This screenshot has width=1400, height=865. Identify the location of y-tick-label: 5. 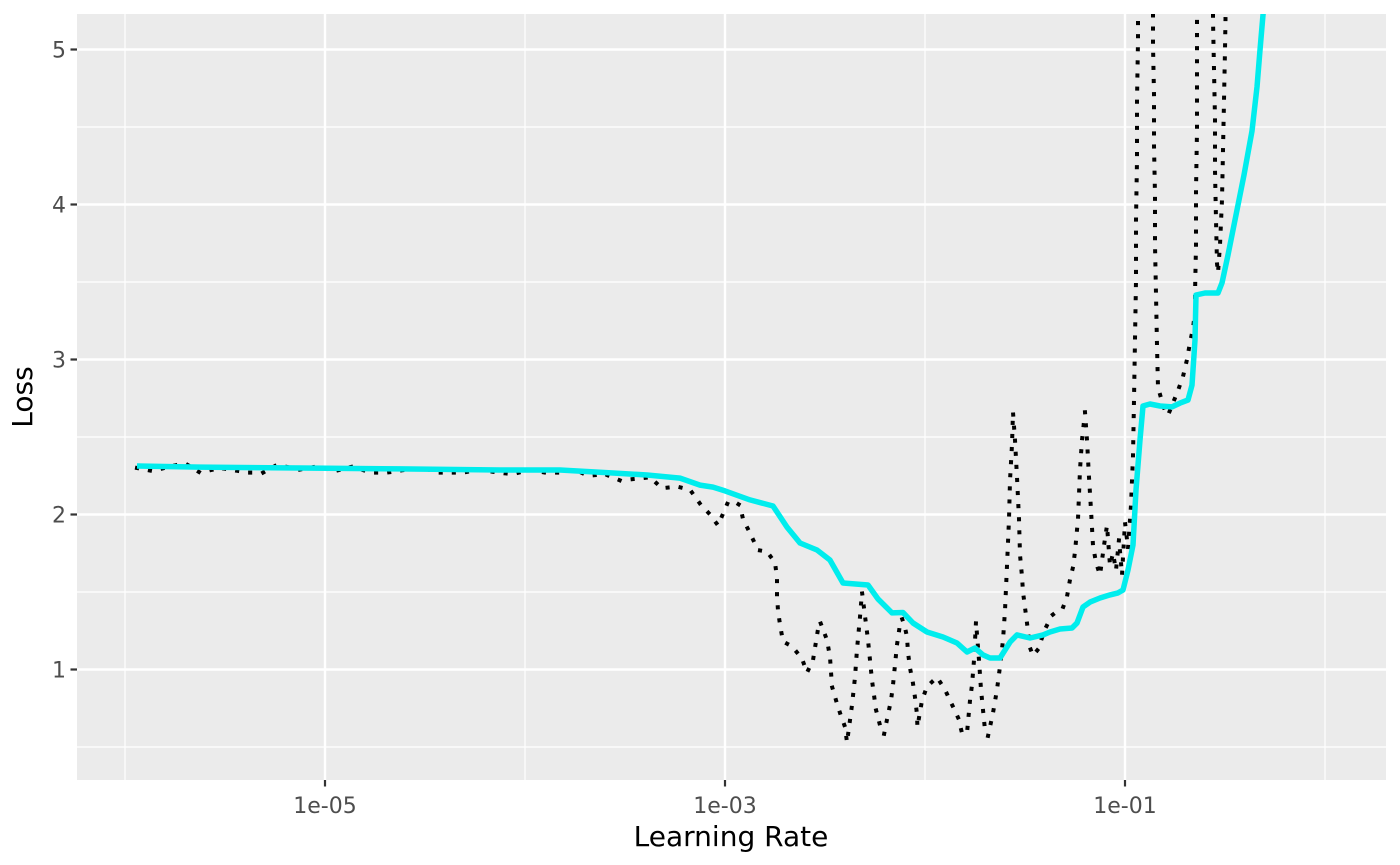
(59, 51).